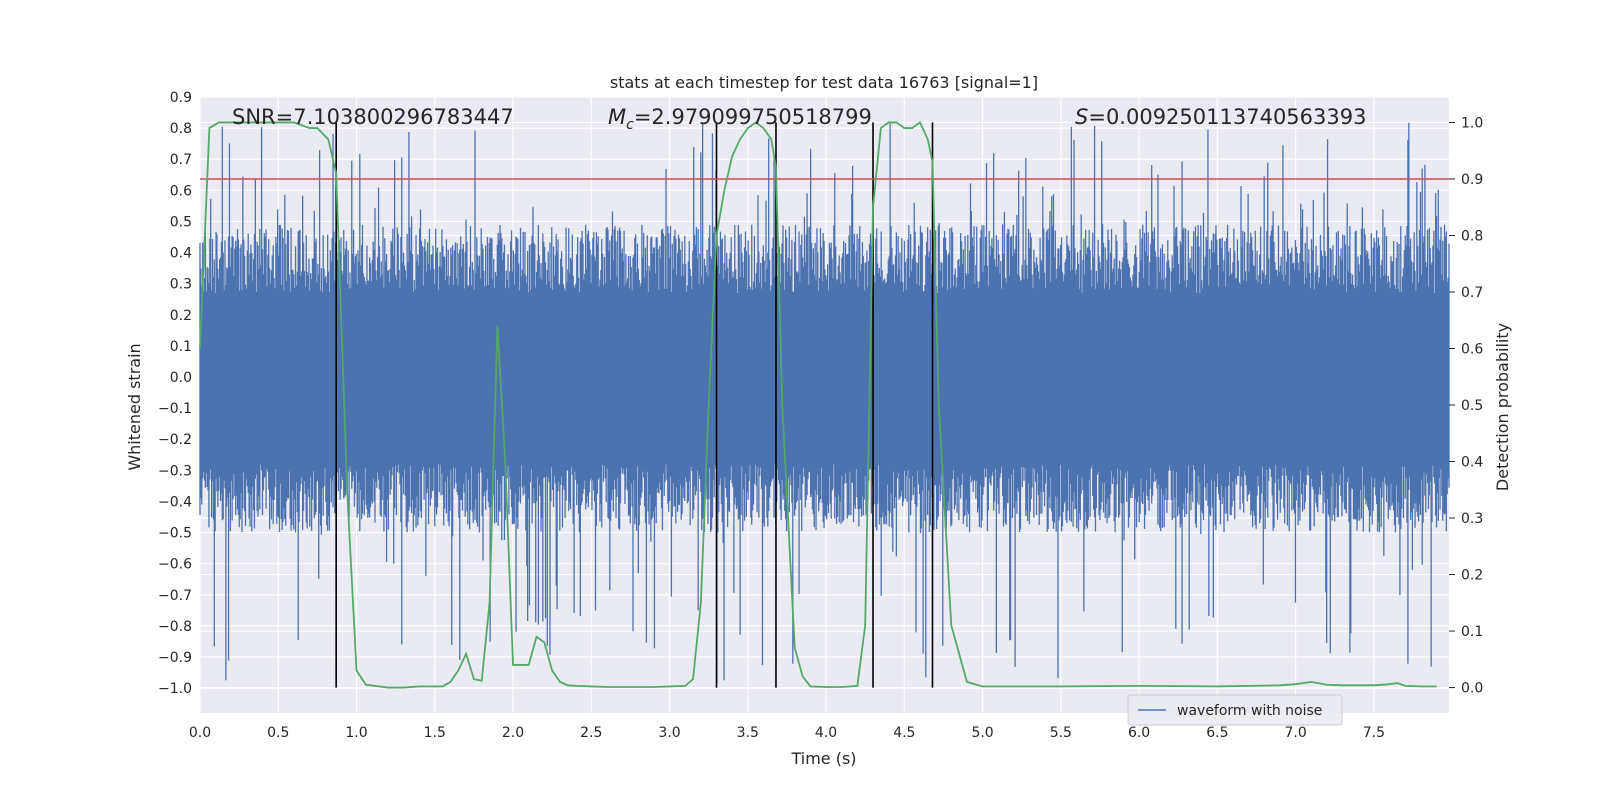 This screenshot has height=800, width=1600. I want to click on y-right-tick-label: 0.8, so click(1472, 236).